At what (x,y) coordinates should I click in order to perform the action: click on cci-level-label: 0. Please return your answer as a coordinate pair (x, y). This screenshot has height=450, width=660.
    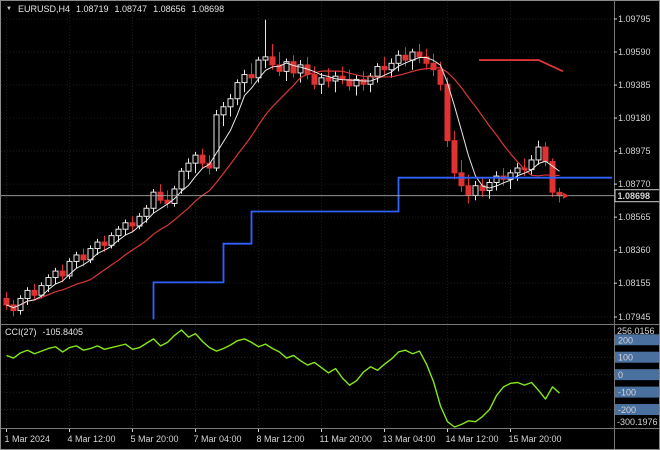
    Looking at the image, I should click on (620, 375).